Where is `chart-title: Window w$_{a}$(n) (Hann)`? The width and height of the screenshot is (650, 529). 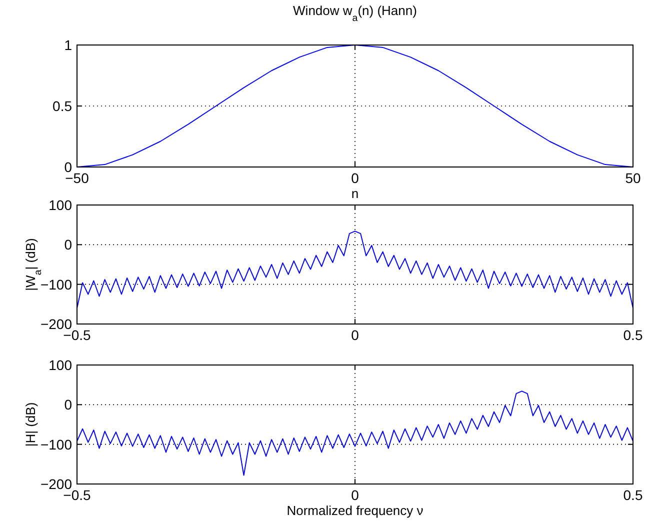 chart-title: Window w$_{a}$(n) (Hann) is located at coordinates (355, 13).